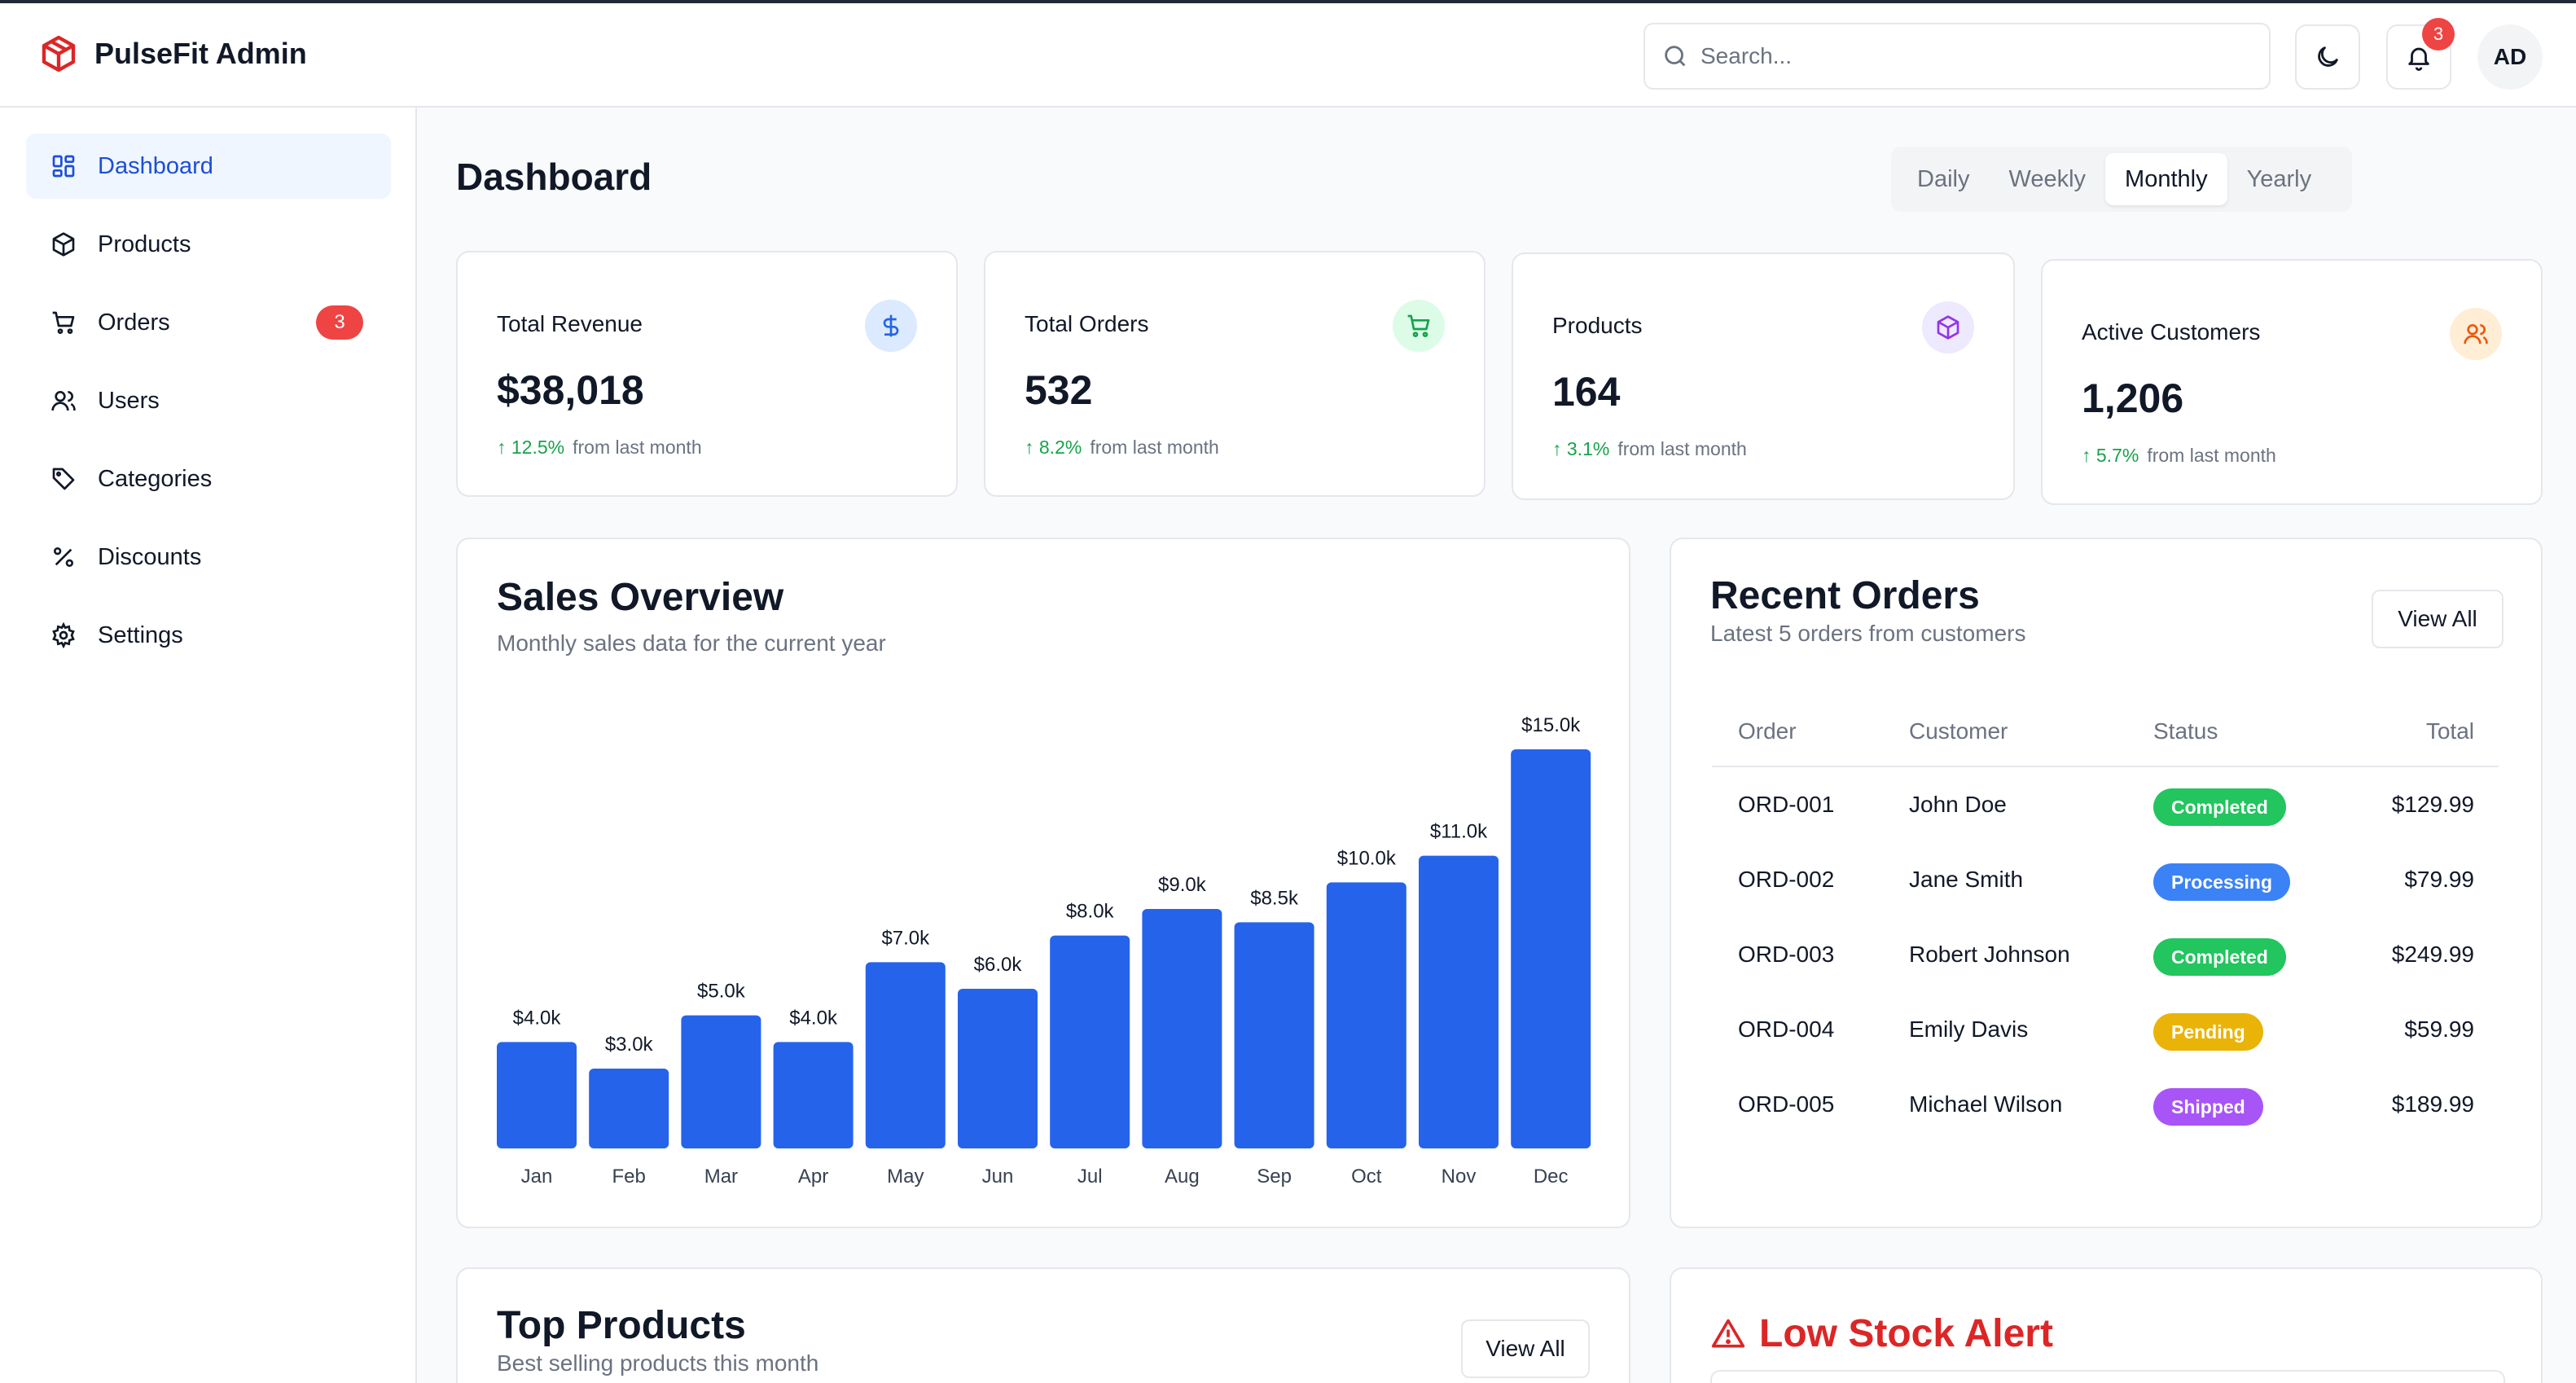 This screenshot has height=1383, width=2576. Describe the element at coordinates (1367, 858) in the screenshot. I see `bar-value-label: $10.0k` at that location.